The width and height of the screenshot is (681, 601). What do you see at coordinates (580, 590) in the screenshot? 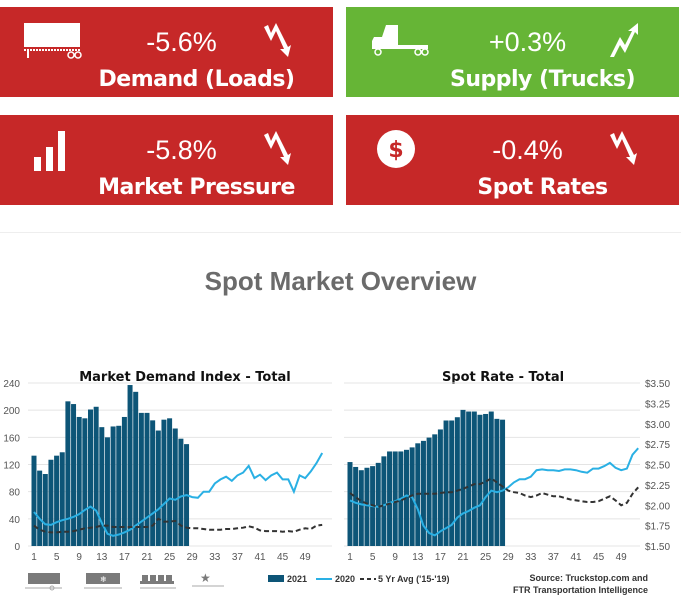
I see `source-line2: FTR Transportation Intelligence` at bounding box center [580, 590].